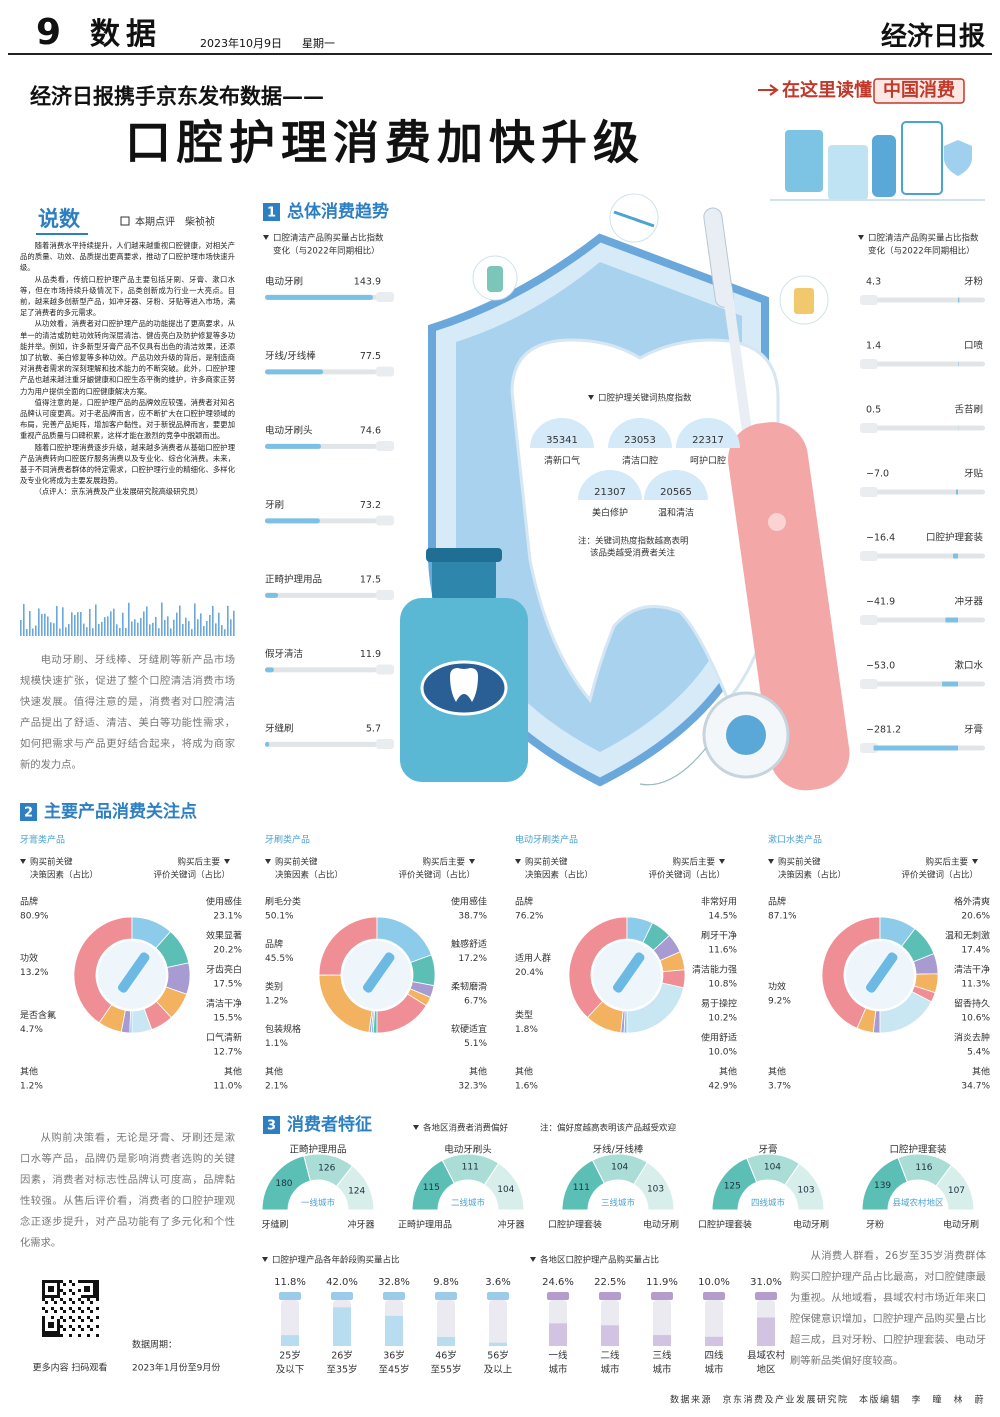 The image size is (1000, 1417). I want to click on note: 各地区口腔护理产品购买量占比, so click(599, 1260).